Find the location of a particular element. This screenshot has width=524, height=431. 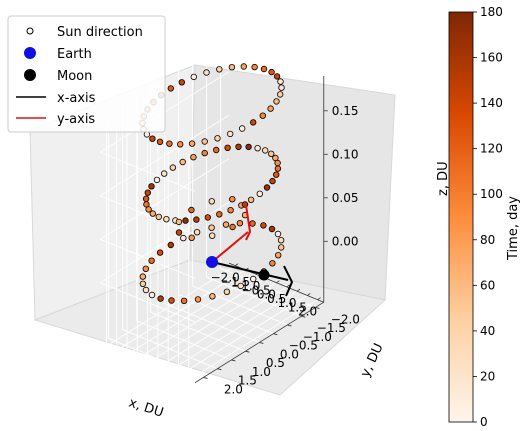

x-tick-label: 1.5 is located at coordinates (297, 307).